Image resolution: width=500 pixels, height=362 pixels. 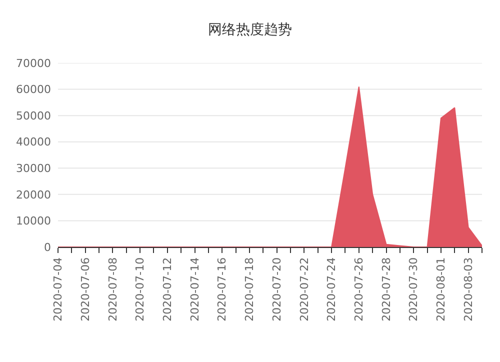 What do you see at coordinates (468, 289) in the screenshot?
I see `x-tick-label: 2020-08-03` at bounding box center [468, 289].